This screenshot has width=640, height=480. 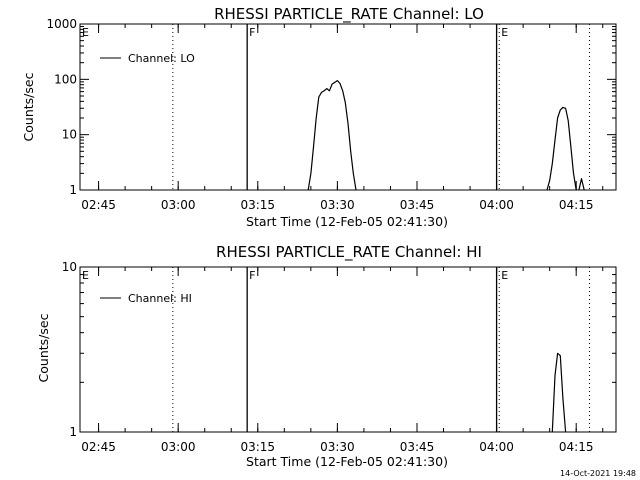 What do you see at coordinates (43, 347) in the screenshot?
I see `panel-hi-y-label: Counts/sec` at bounding box center [43, 347].